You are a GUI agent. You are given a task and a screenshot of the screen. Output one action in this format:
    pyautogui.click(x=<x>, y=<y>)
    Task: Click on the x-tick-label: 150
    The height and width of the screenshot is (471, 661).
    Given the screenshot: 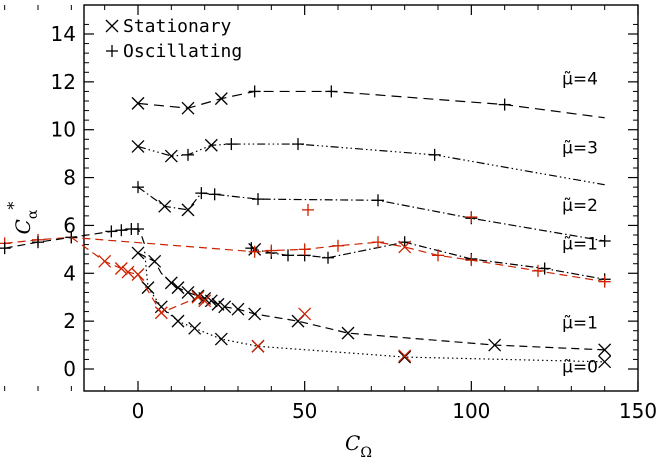 What is the action you would take?
    pyautogui.click(x=638, y=411)
    